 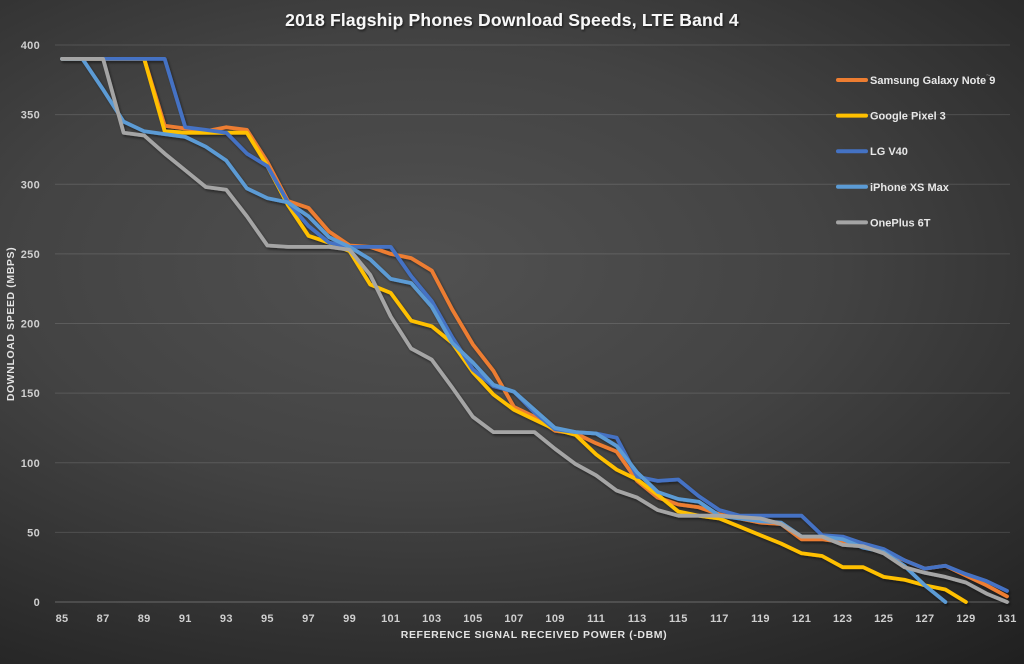 What do you see at coordinates (719, 619) in the screenshot?
I see `x-tick-label-117: 117` at bounding box center [719, 619].